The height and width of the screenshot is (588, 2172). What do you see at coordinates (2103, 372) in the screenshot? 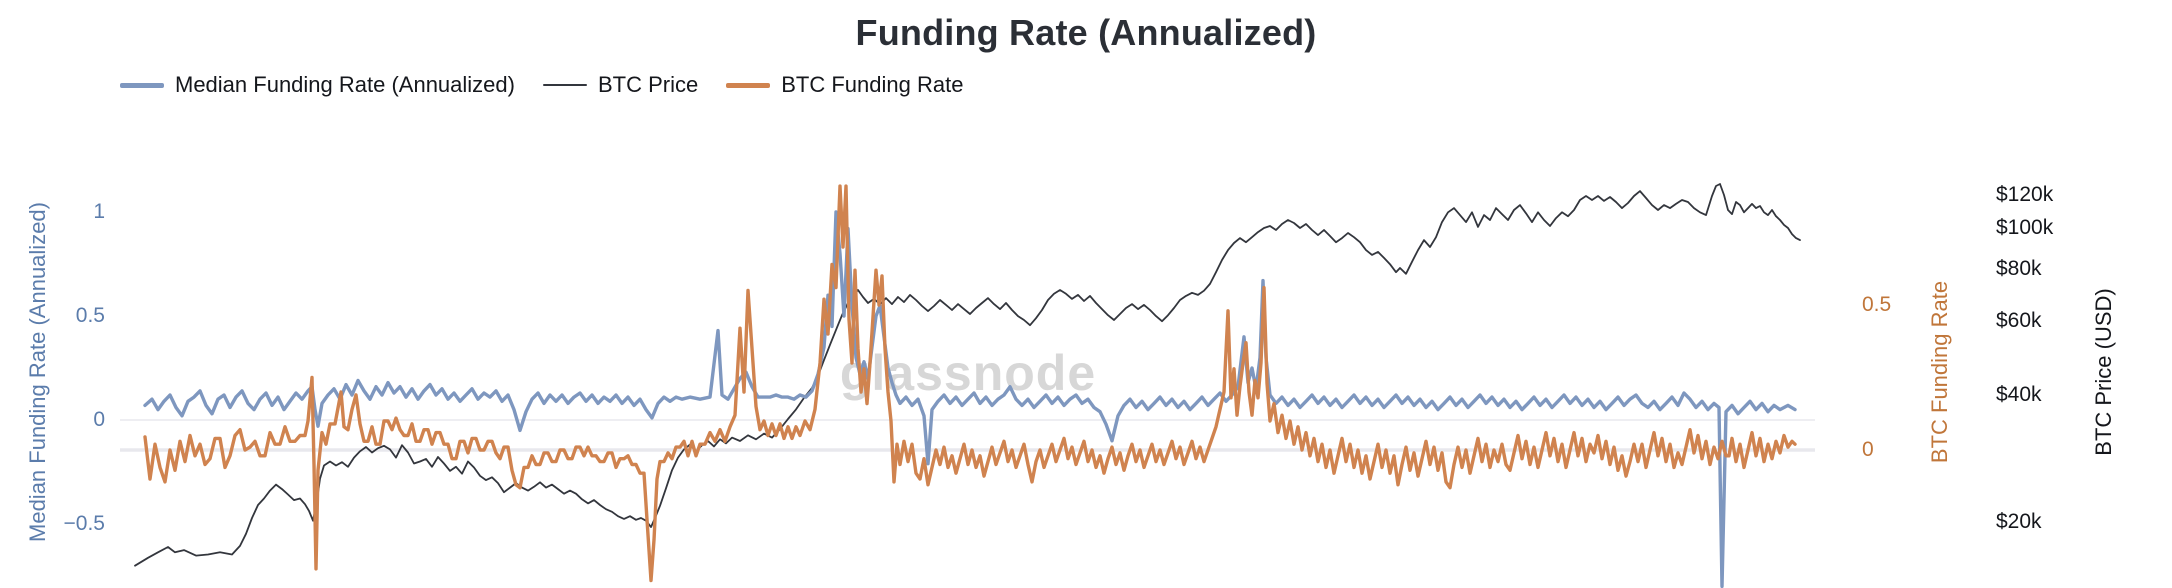
I see `price-axis-title: BTC Price (USD)` at bounding box center [2103, 372].